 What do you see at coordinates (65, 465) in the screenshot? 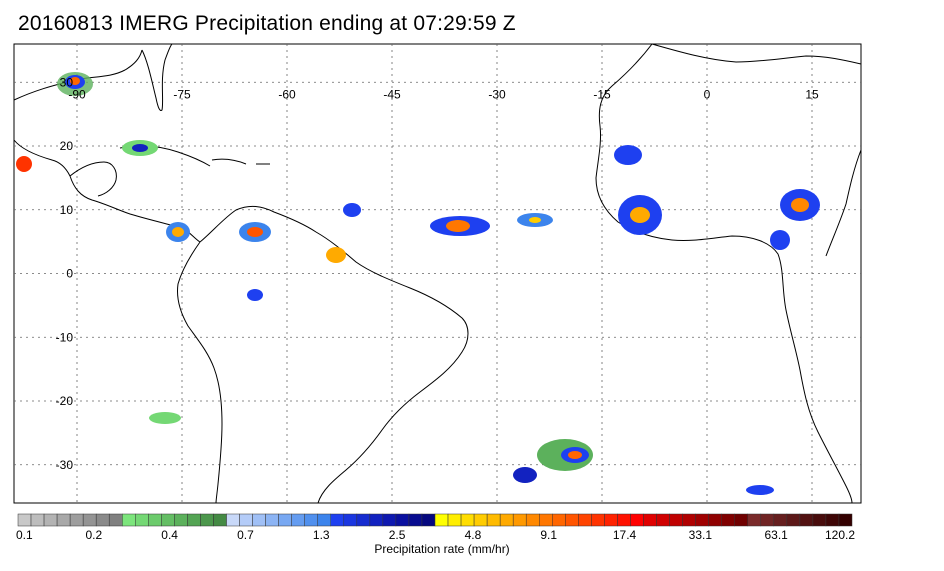
I see `latitude-label: -30` at bounding box center [65, 465].